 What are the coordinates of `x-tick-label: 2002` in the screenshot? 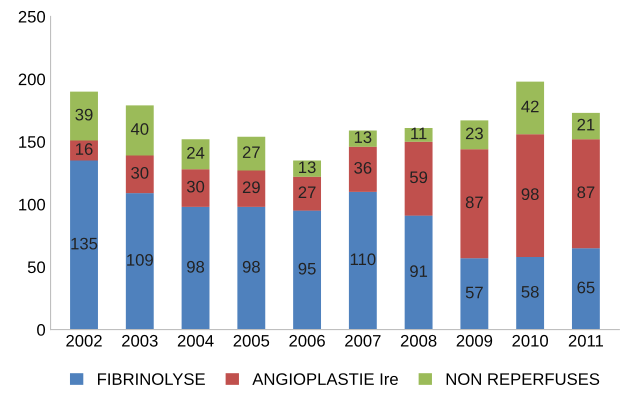 It's located at (84, 340).